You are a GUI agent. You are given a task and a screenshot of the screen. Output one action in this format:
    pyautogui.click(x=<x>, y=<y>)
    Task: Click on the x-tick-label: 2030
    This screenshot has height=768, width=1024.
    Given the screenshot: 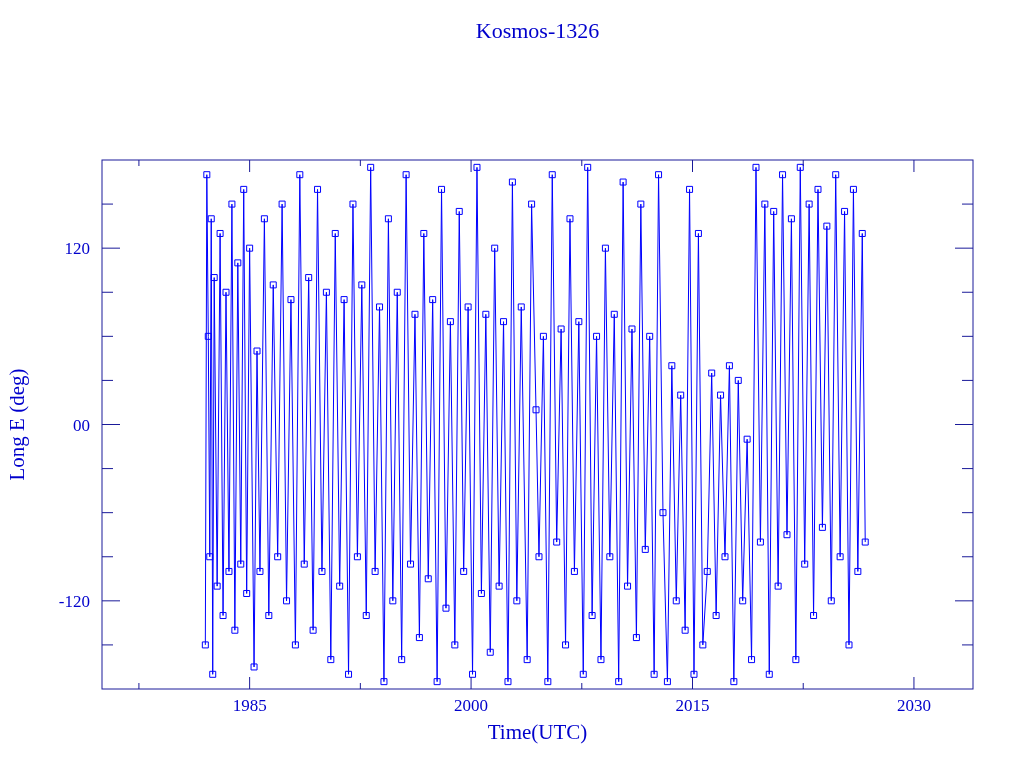 What is the action you would take?
    pyautogui.click(x=913, y=705)
    